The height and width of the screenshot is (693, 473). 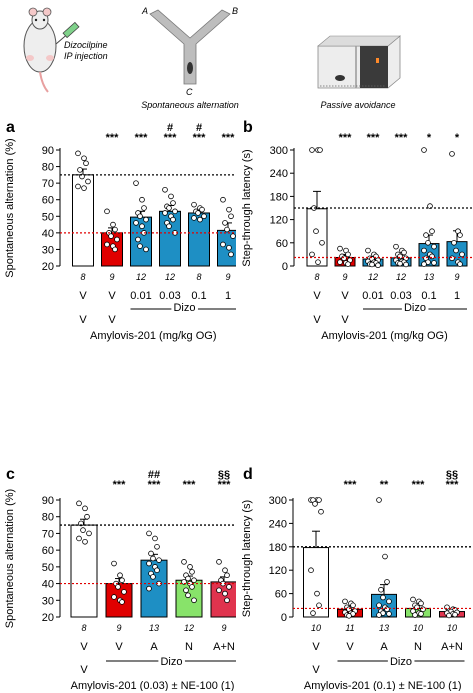 What do you see at coordinates (418, 647) in the screenshot?
I see `category-label: N` at bounding box center [418, 647].